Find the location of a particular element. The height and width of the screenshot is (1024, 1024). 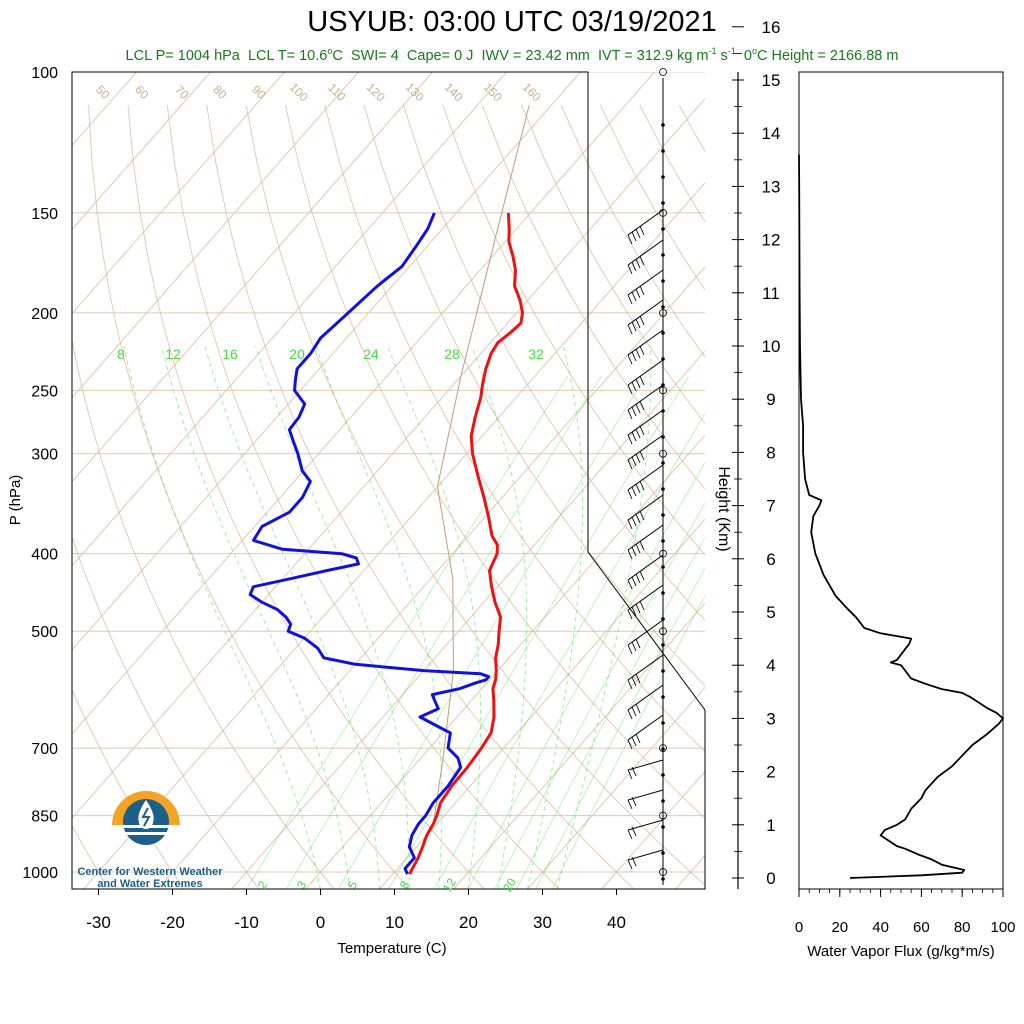

adiabat-label: 50 is located at coordinates (103, 92).